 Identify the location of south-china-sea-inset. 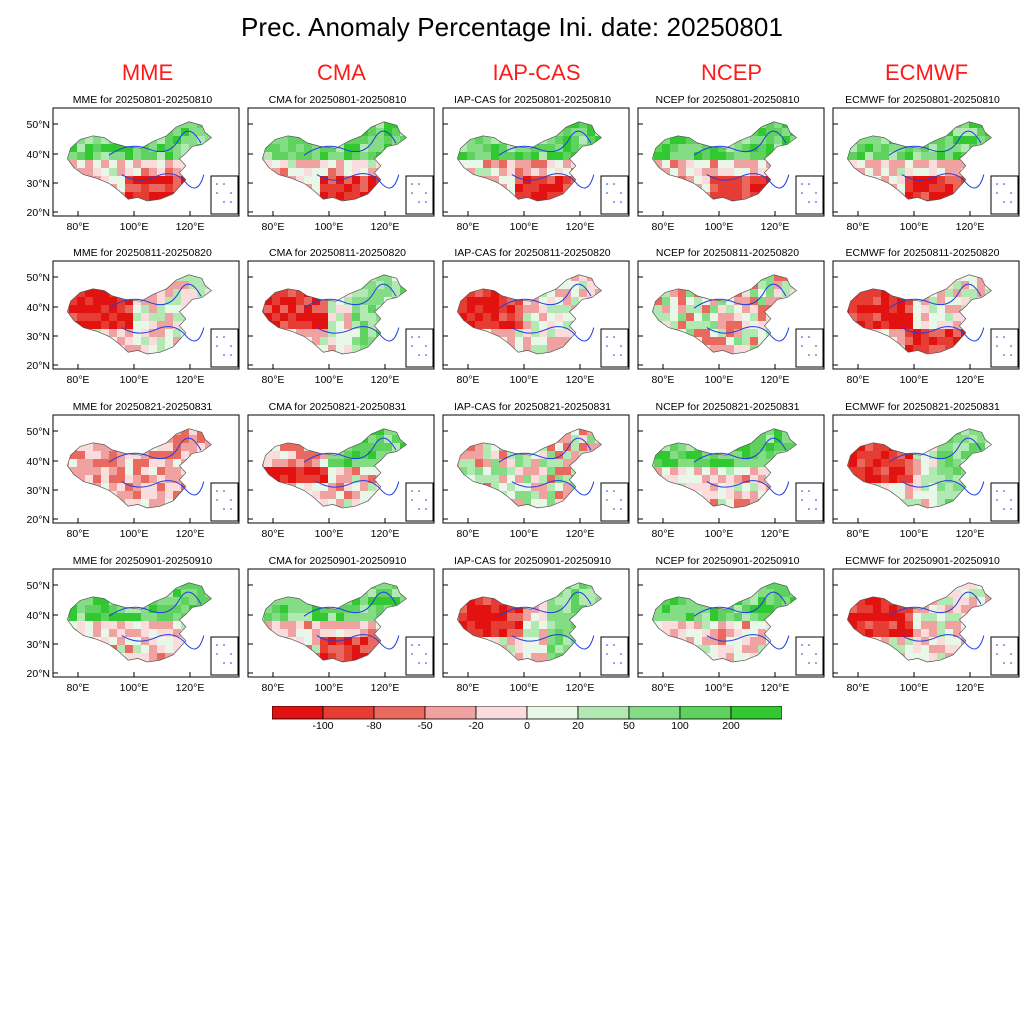
(614, 195).